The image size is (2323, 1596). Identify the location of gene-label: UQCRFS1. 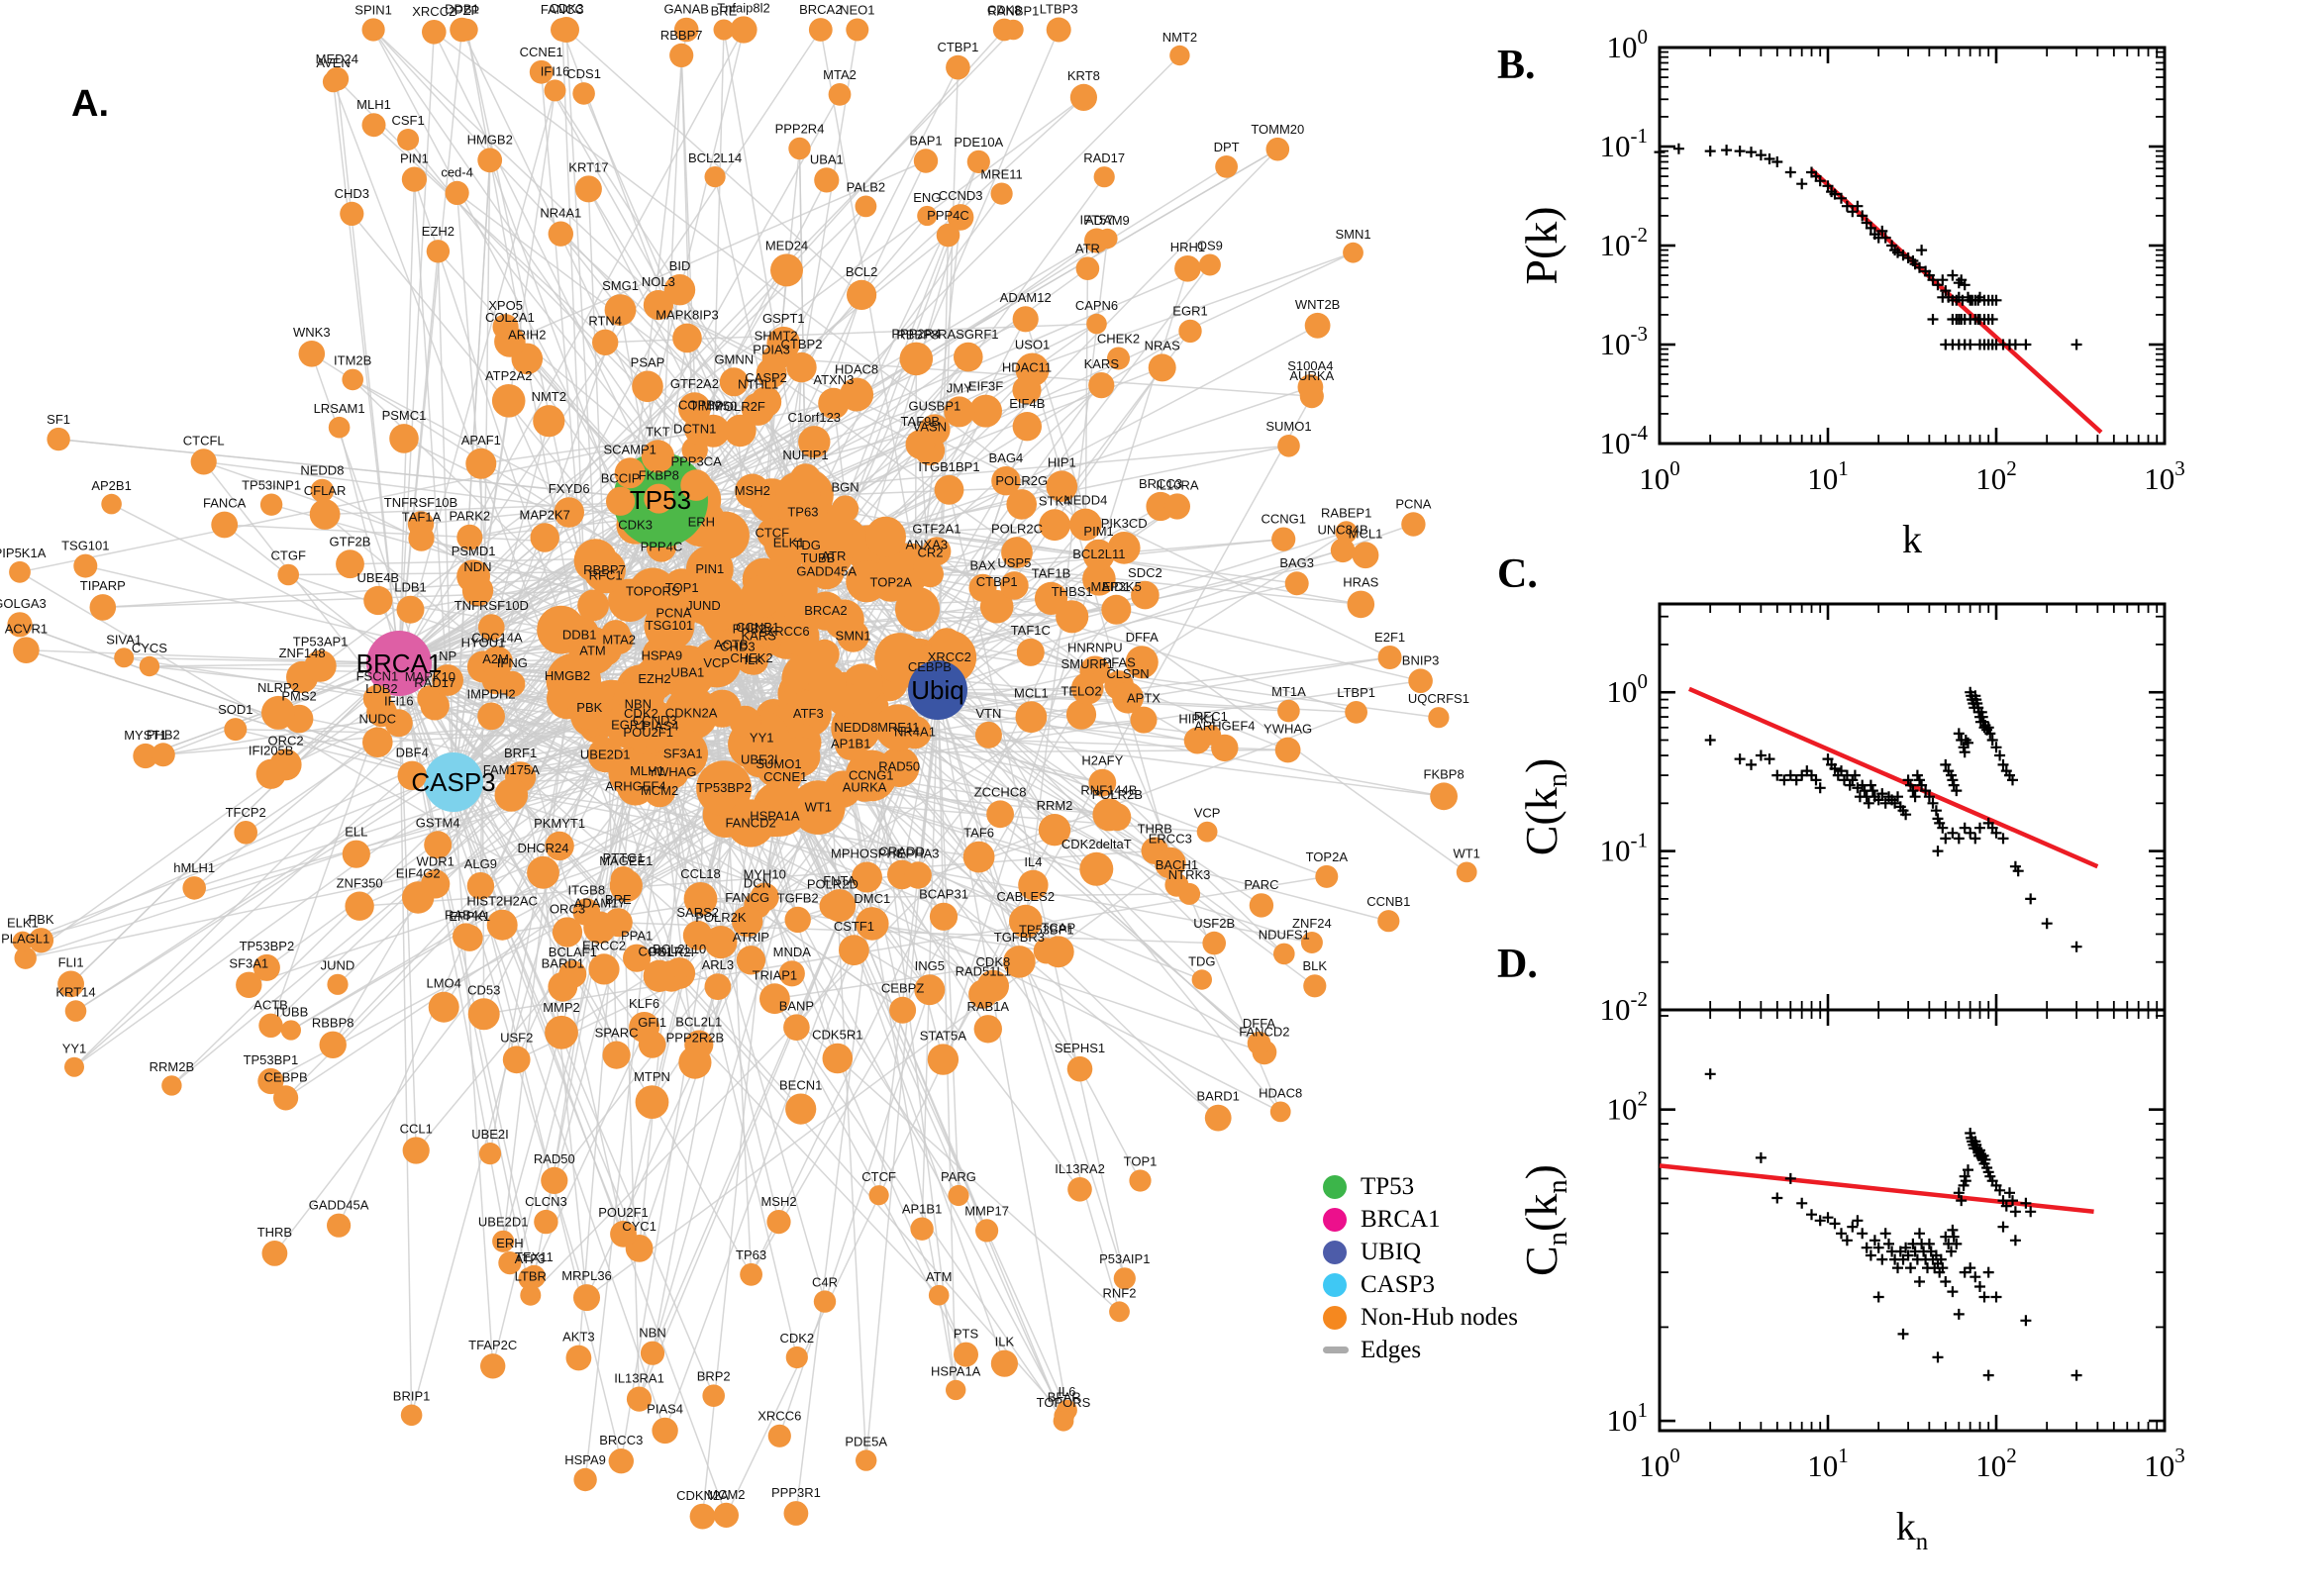
(1438, 698).